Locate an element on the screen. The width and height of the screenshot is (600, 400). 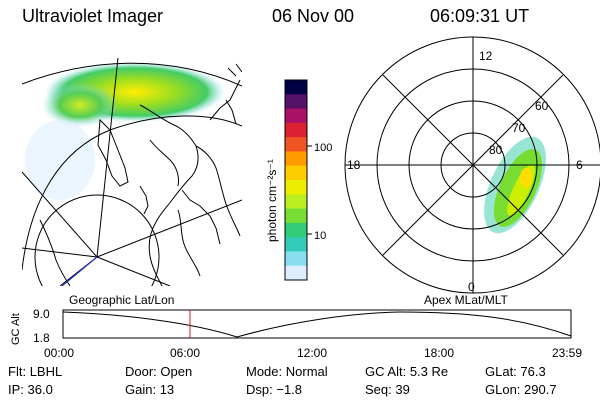
timeline-ytick-1.8: 1.8 is located at coordinates (41, 338).